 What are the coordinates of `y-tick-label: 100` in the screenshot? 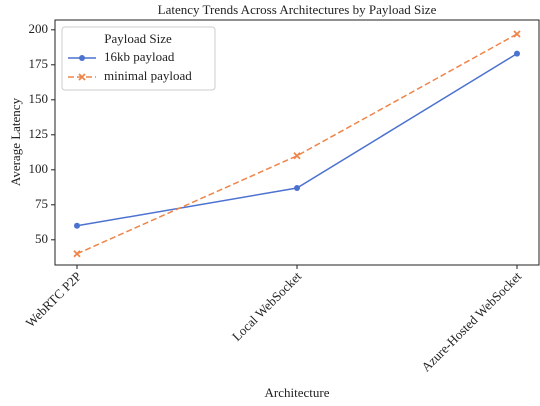 It's located at (39, 168).